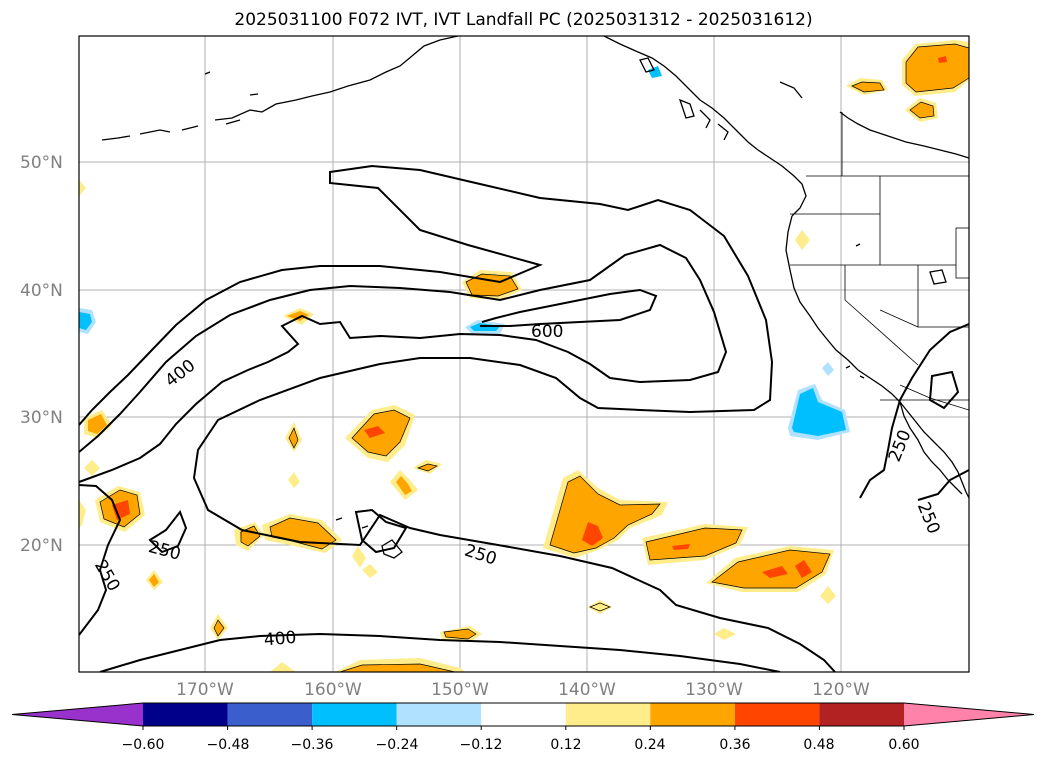  What do you see at coordinates (460, 690) in the screenshot?
I see `lon-label-150w: 150°W` at bounding box center [460, 690].